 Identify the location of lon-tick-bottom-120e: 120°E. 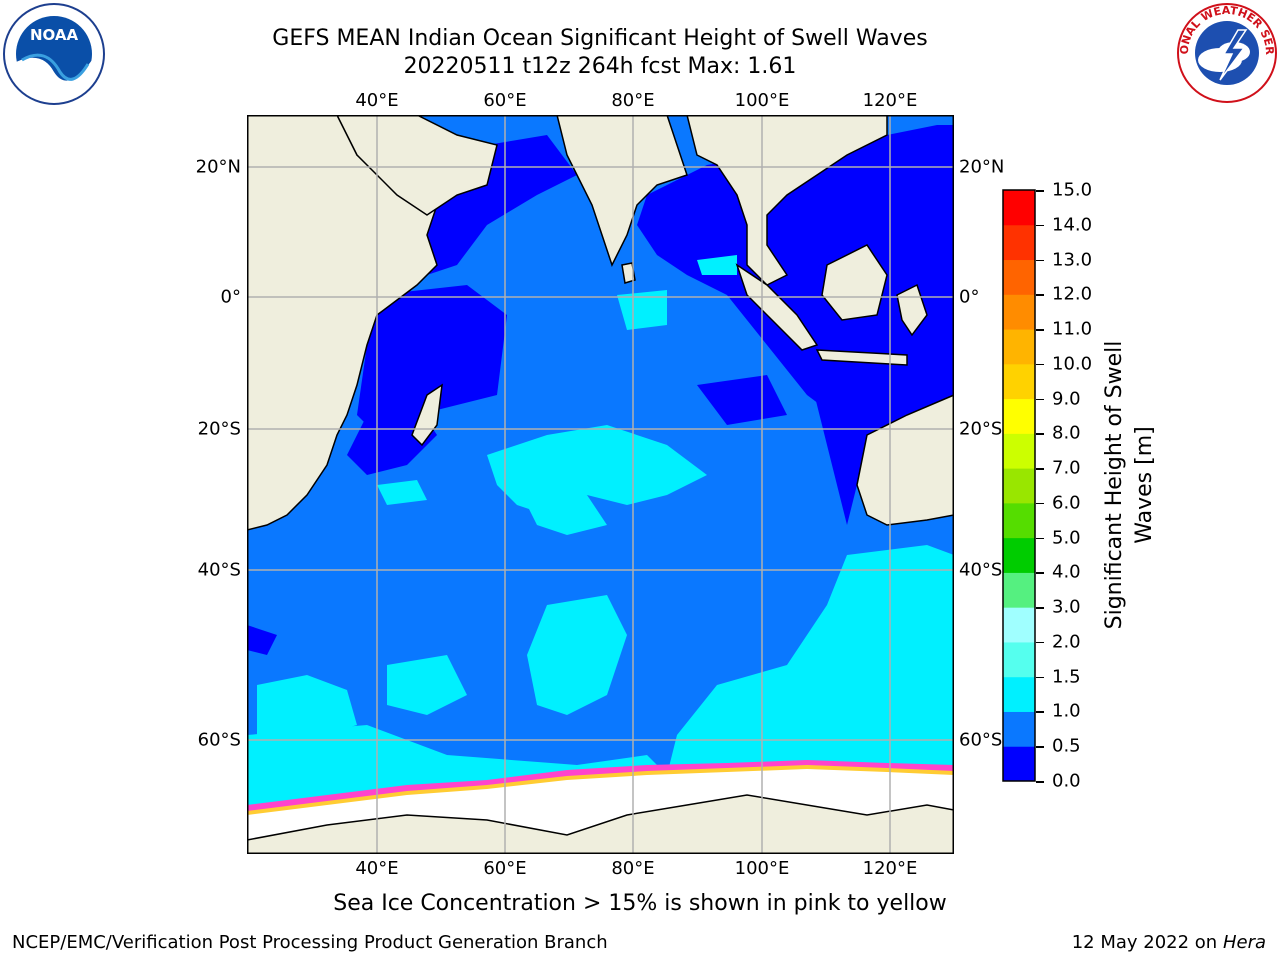
(890, 868).